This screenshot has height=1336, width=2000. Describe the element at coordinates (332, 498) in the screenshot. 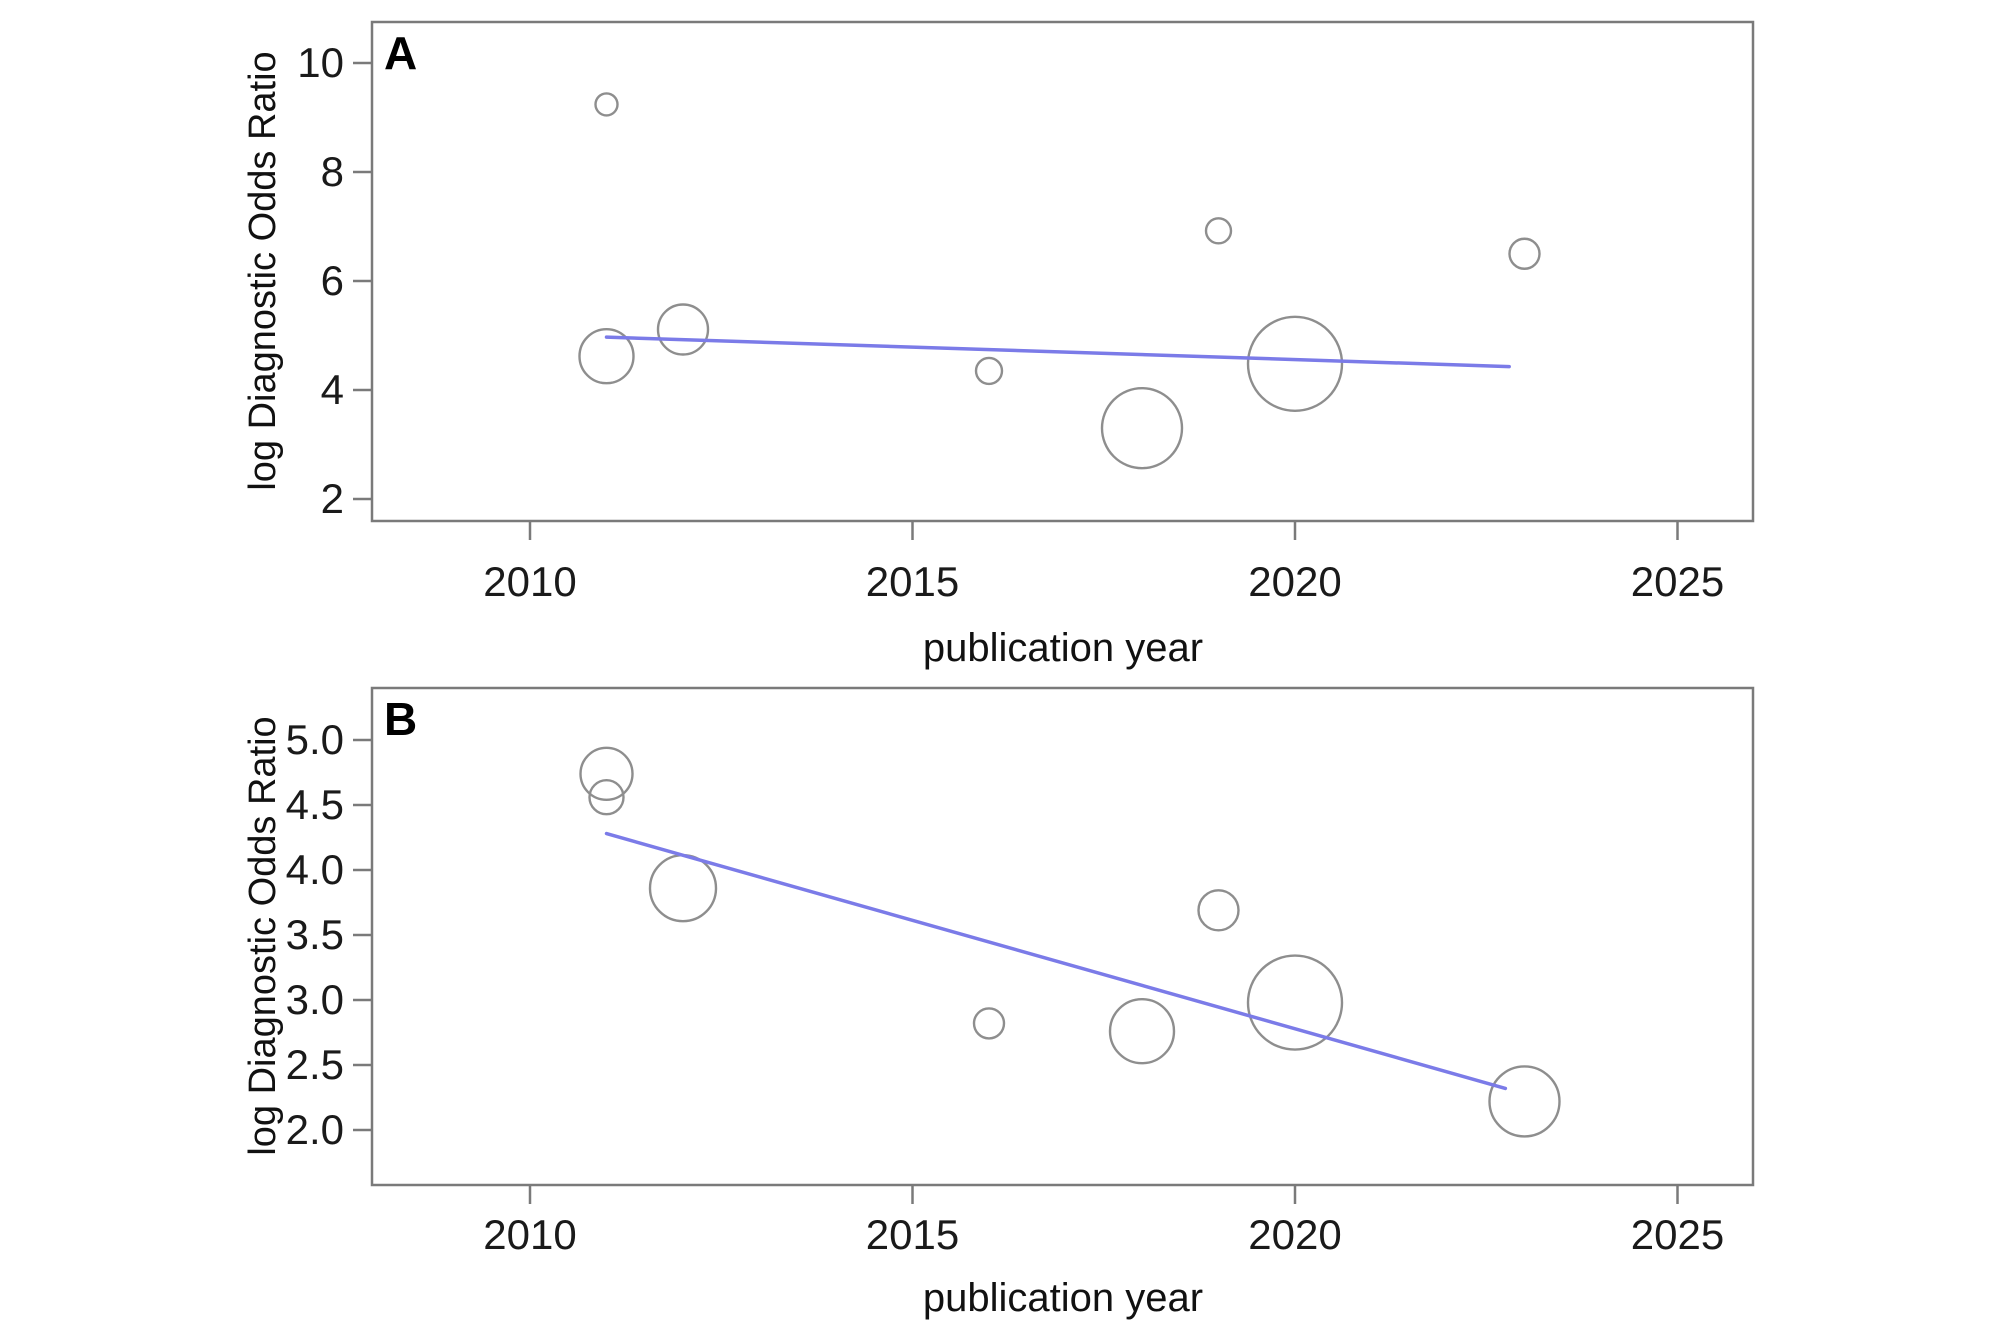

I see `y-tick-label: 2` at that location.